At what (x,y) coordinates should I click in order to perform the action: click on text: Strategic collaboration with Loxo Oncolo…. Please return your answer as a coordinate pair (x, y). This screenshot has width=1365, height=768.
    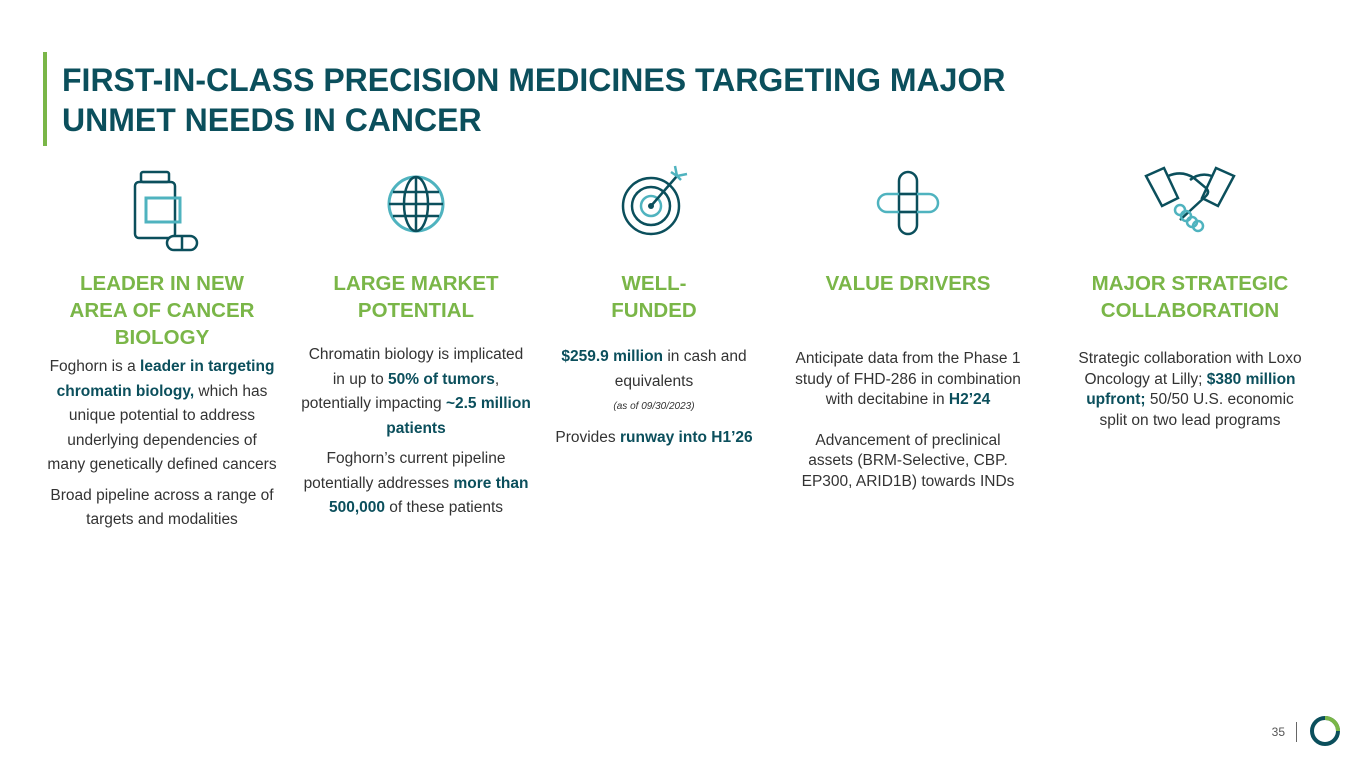
    Looking at the image, I should click on (1190, 369).